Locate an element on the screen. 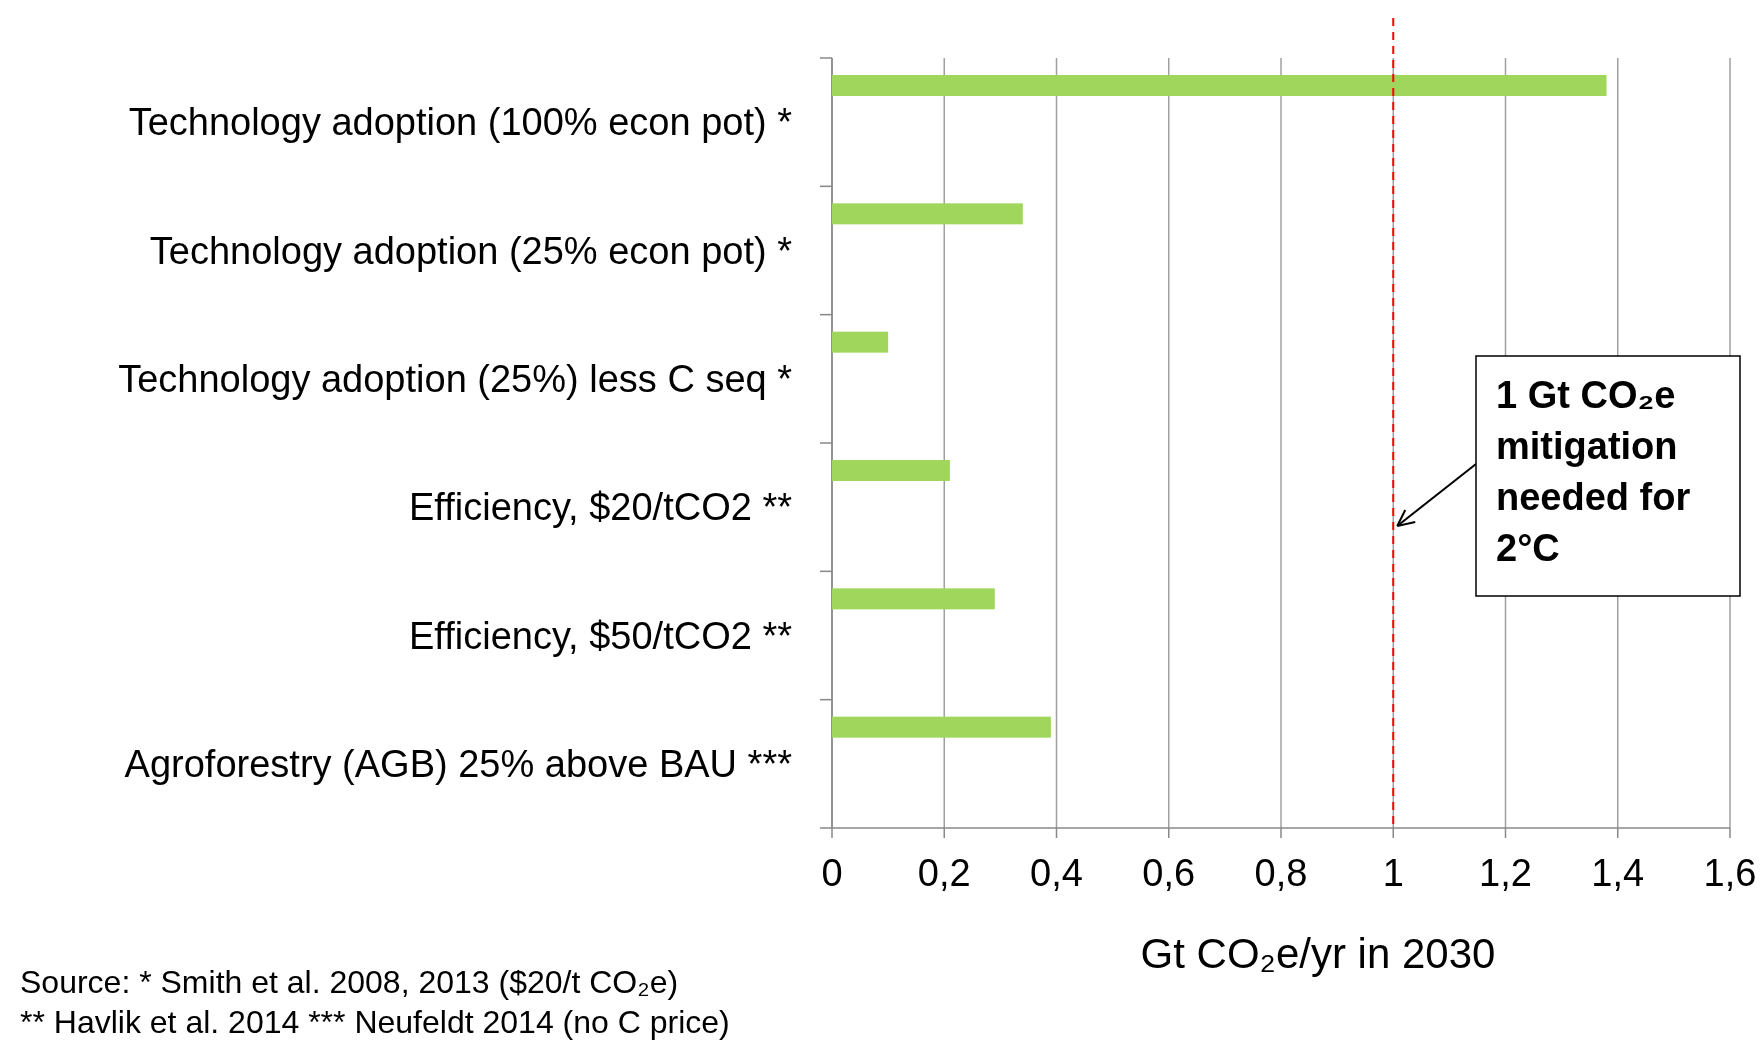 The height and width of the screenshot is (1061, 1764). x-tick-label: 1 is located at coordinates (1393, 873).